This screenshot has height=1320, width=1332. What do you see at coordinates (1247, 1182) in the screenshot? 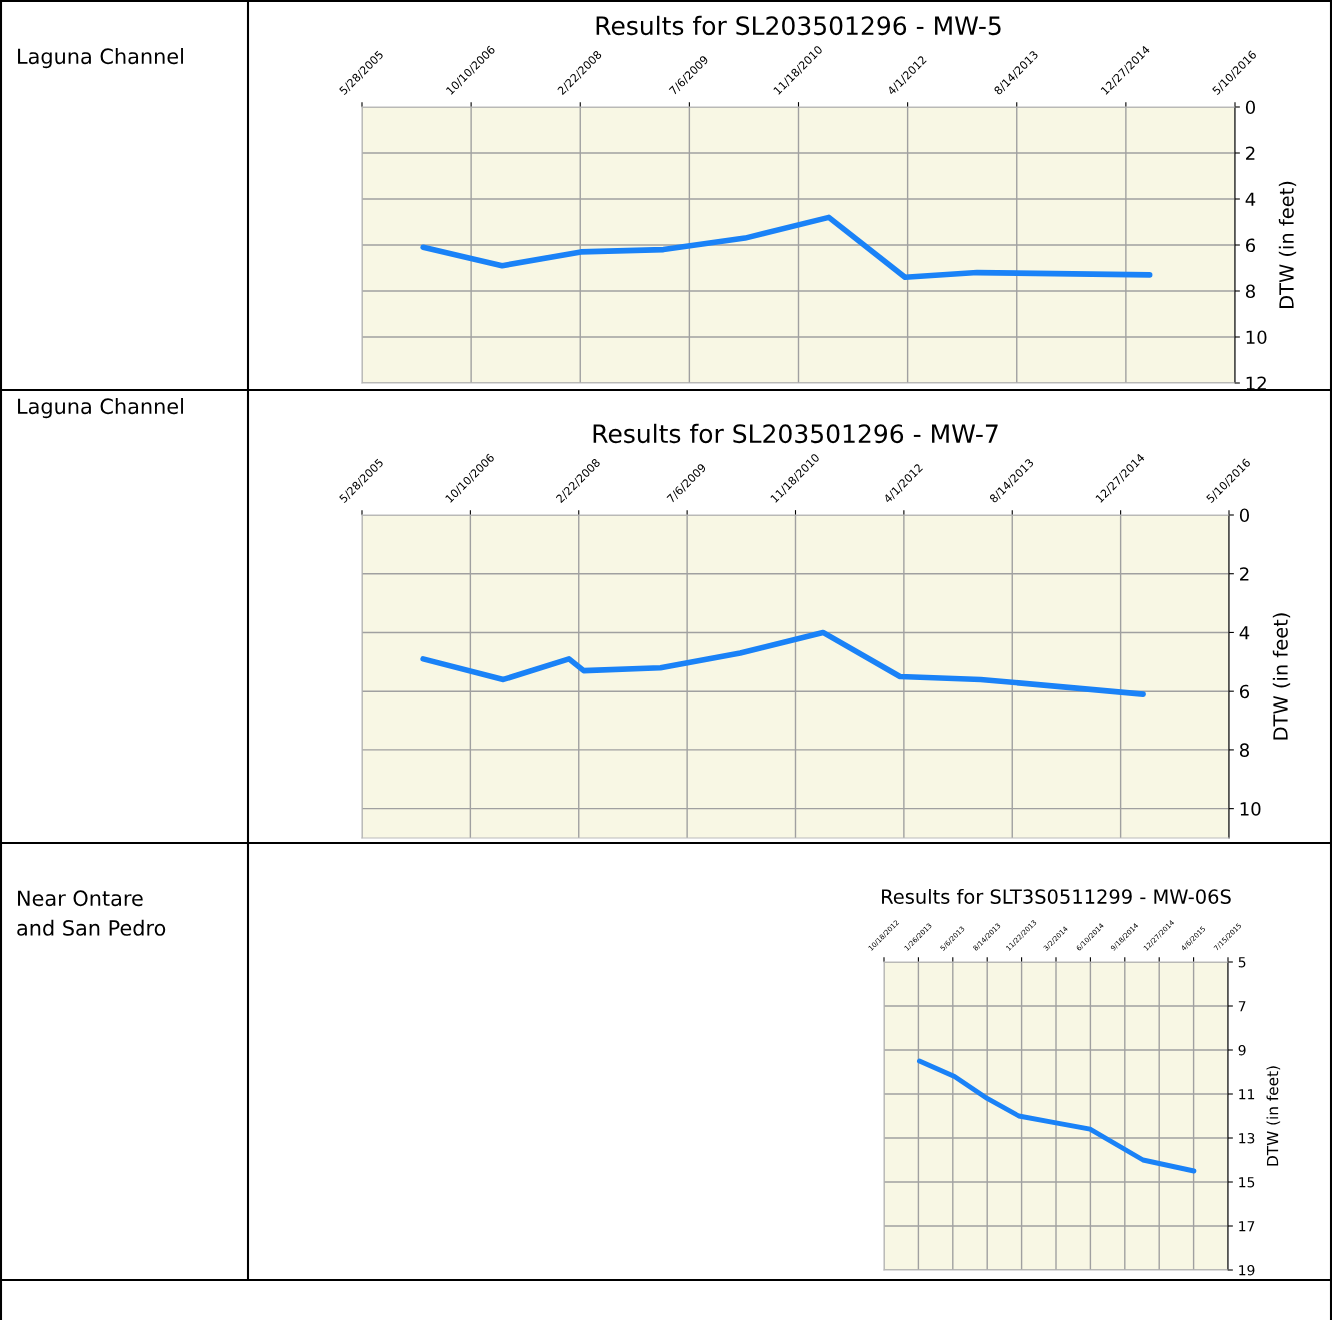
I see `y-tick-label: 15` at bounding box center [1247, 1182].